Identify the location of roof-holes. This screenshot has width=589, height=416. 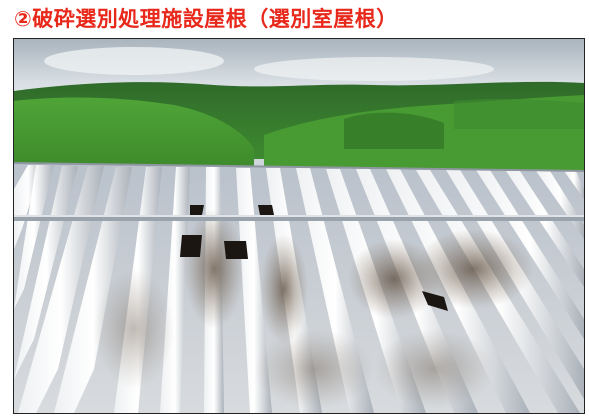
(314, 258).